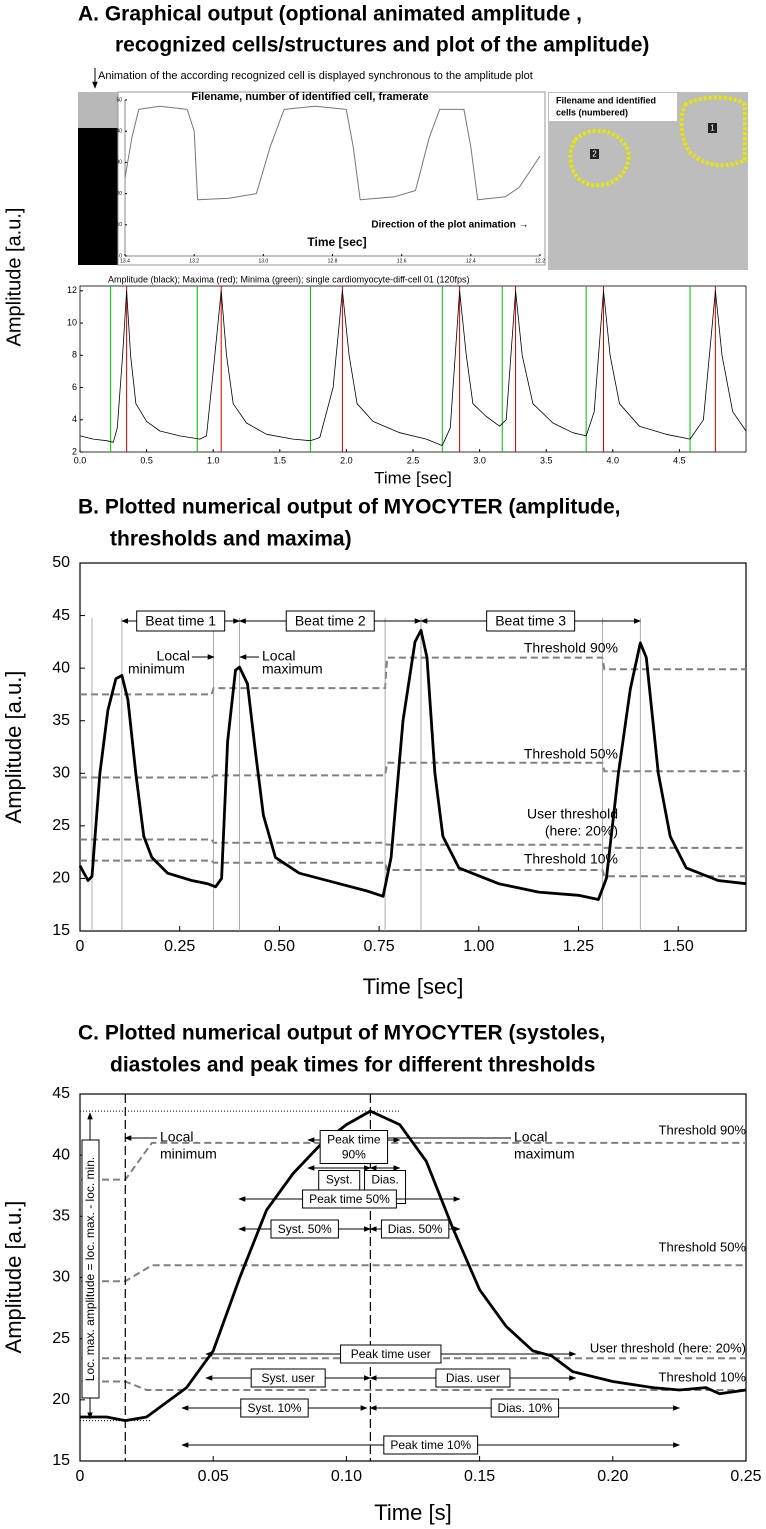 Image resolution: width=766 pixels, height=1529 pixels. Describe the element at coordinates (156, 669) in the screenshot. I see `annotation: minimum` at that location.